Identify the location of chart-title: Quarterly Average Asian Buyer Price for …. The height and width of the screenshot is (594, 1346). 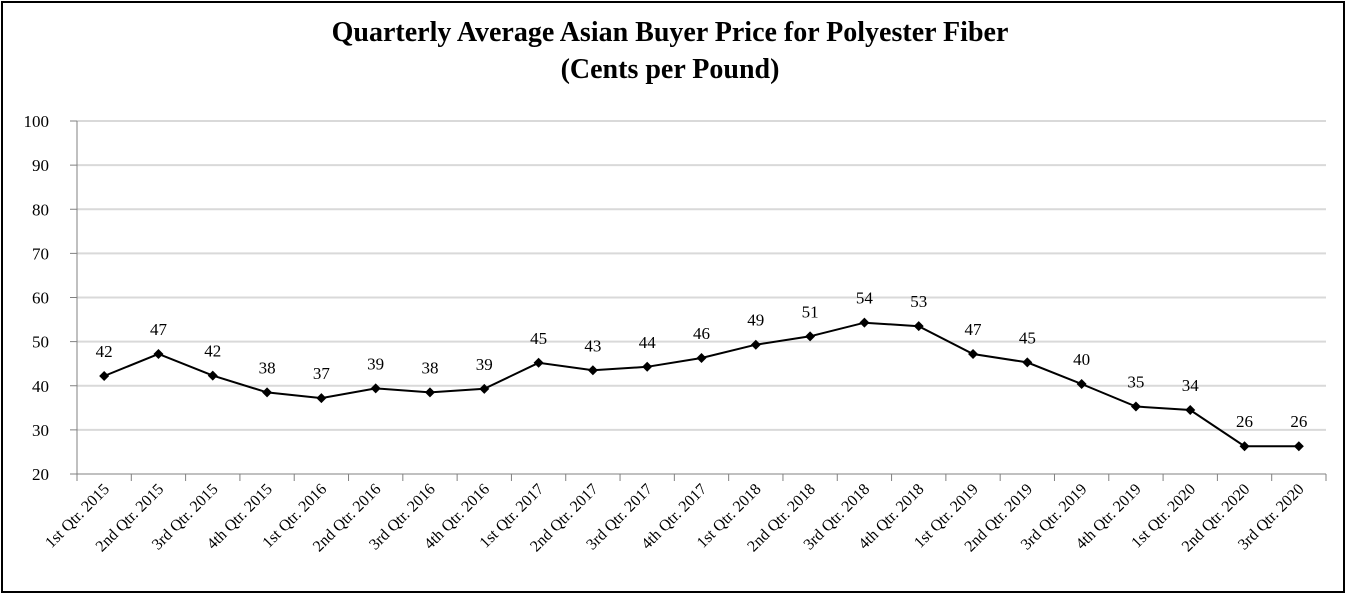
(670, 32).